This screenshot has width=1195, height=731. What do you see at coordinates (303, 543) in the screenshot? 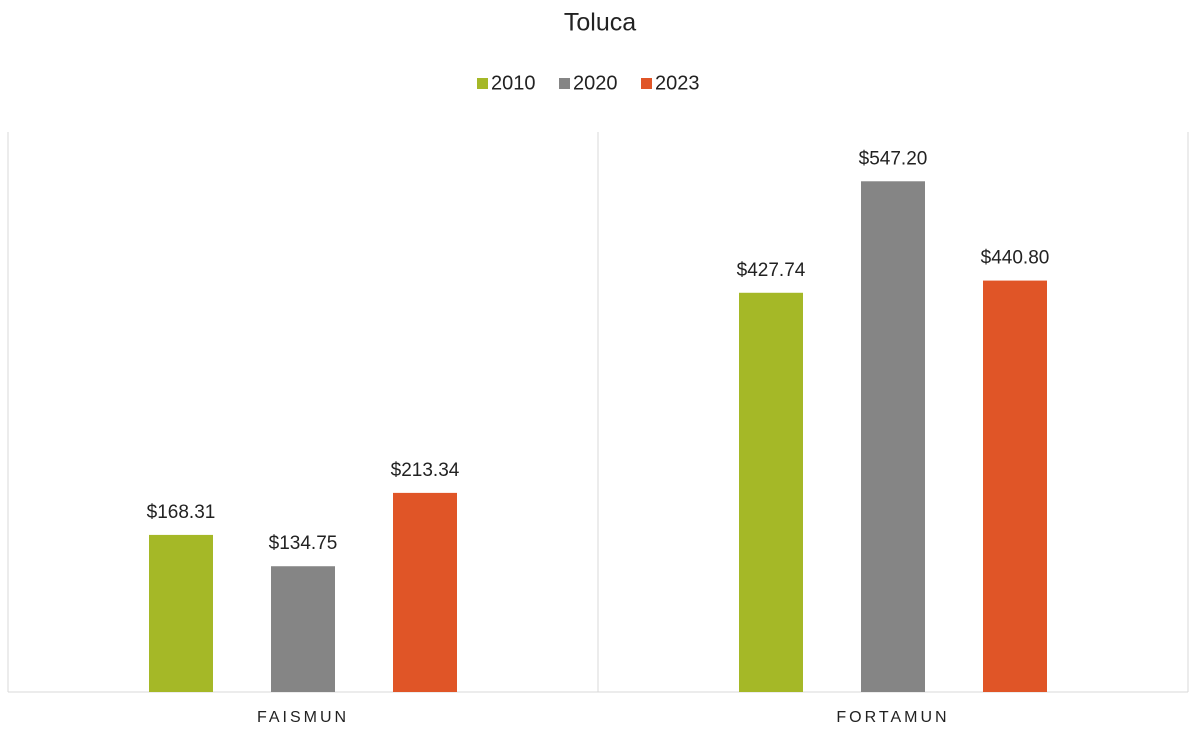
I see `data-label: $134.75` at bounding box center [303, 543].